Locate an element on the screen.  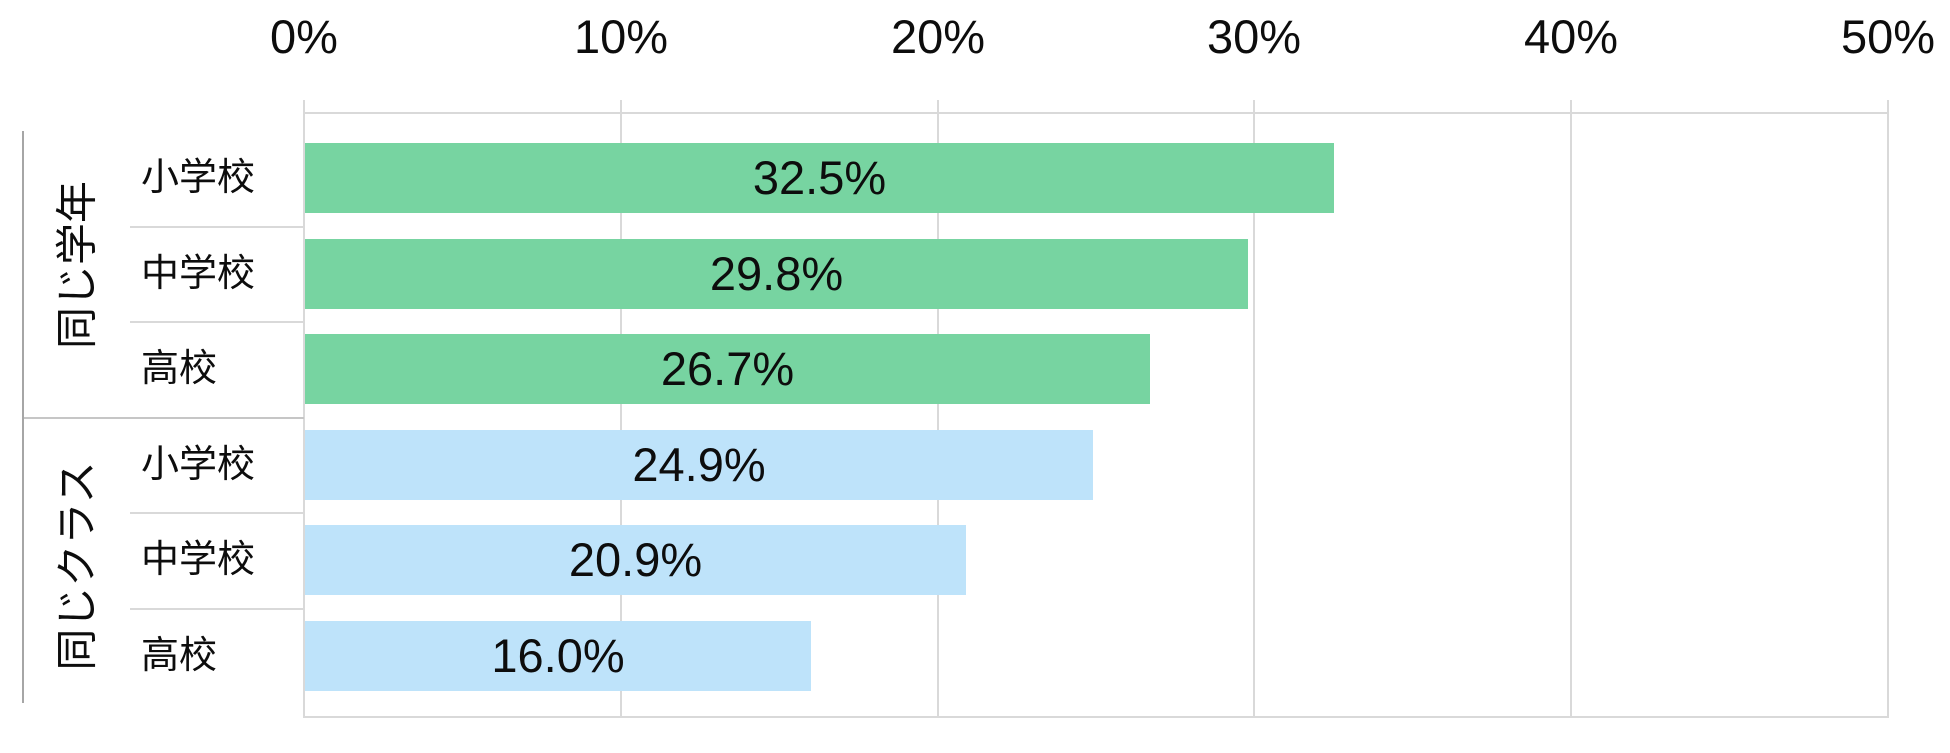
bar: 32.5% is located at coordinates (819, 178).